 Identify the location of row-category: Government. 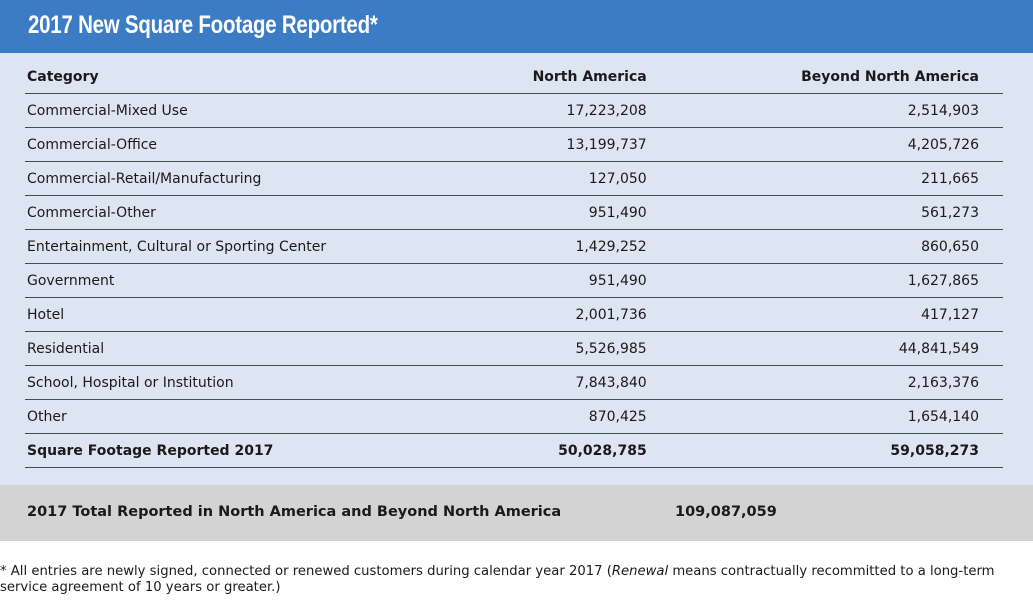
(208, 280).